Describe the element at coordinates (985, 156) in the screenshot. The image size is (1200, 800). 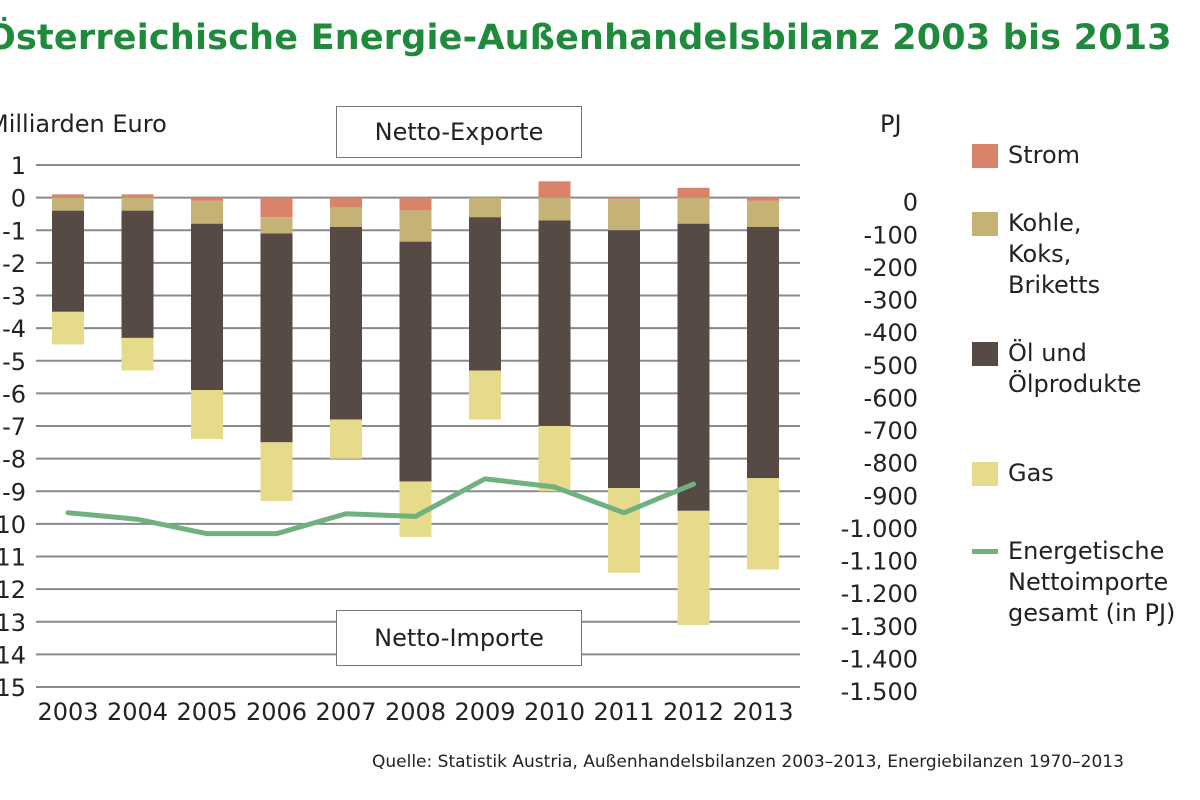
I see `legend-swatch-strom` at that location.